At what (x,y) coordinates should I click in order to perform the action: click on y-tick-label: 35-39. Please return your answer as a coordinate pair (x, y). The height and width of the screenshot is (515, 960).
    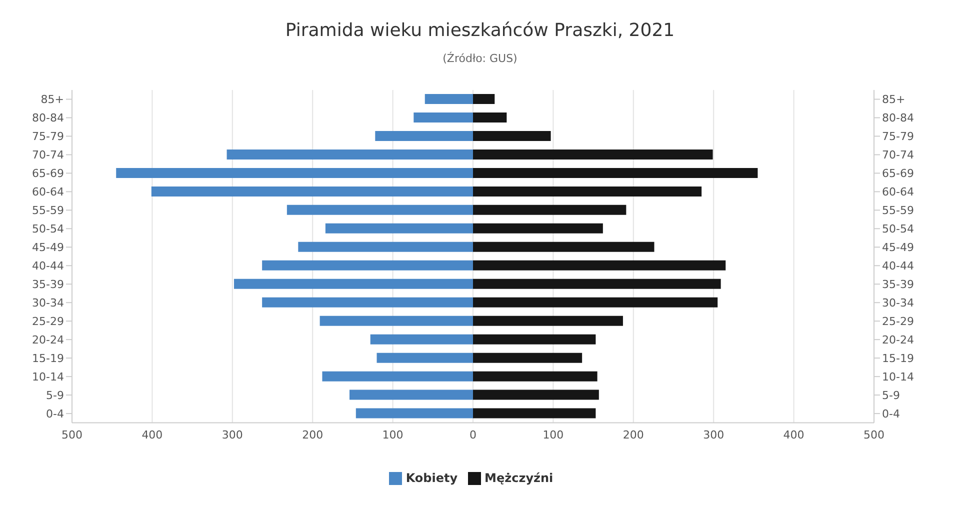
    Looking at the image, I should click on (48, 285).